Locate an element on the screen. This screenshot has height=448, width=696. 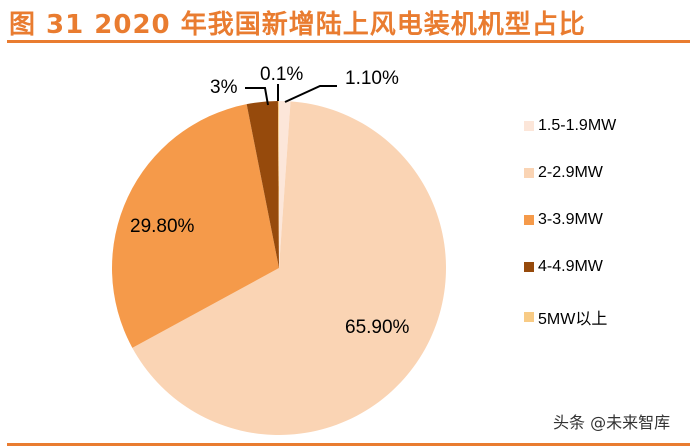
legend-item-2-2.9mw: 2-2.9MW is located at coordinates (563, 173).